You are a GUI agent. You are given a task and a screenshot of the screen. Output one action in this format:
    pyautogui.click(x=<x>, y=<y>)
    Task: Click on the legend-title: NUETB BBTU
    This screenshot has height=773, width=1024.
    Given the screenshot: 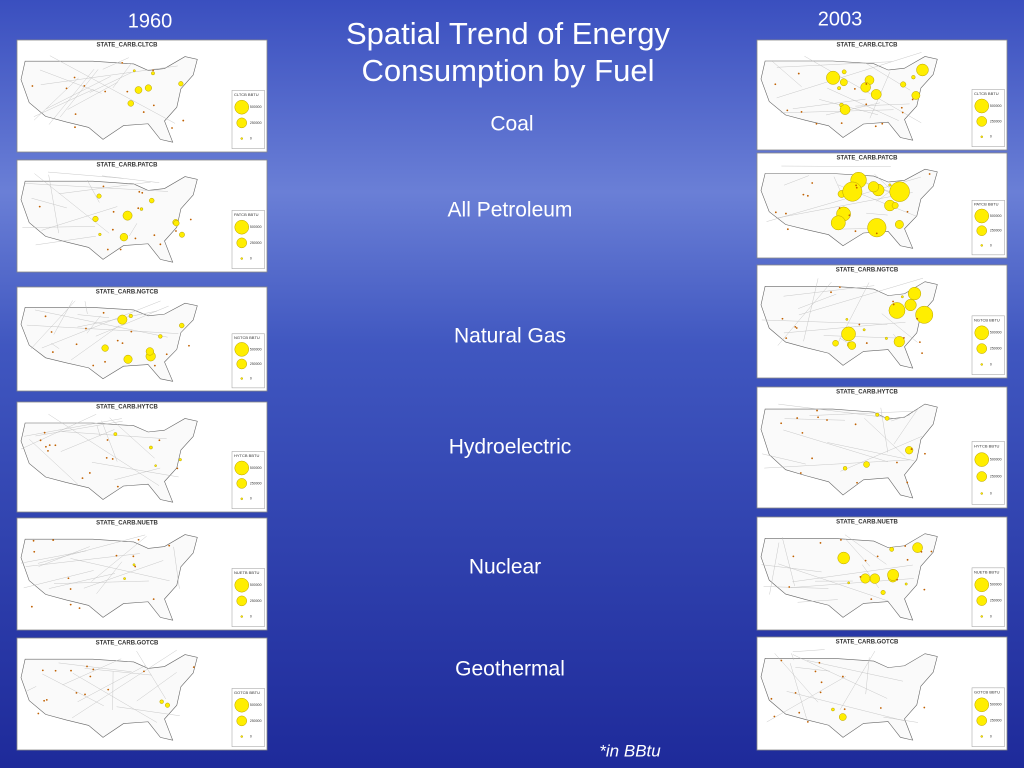 What is the action you would take?
    pyautogui.click(x=986, y=571)
    